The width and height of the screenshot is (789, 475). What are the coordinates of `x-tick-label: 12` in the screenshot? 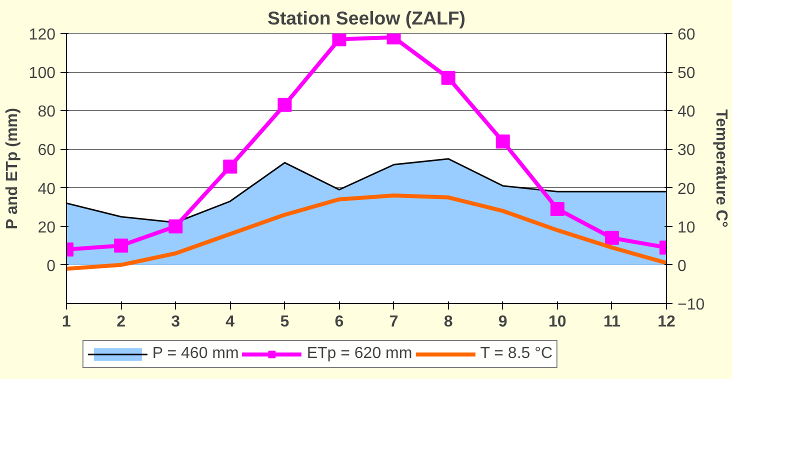 It's located at (667, 322).